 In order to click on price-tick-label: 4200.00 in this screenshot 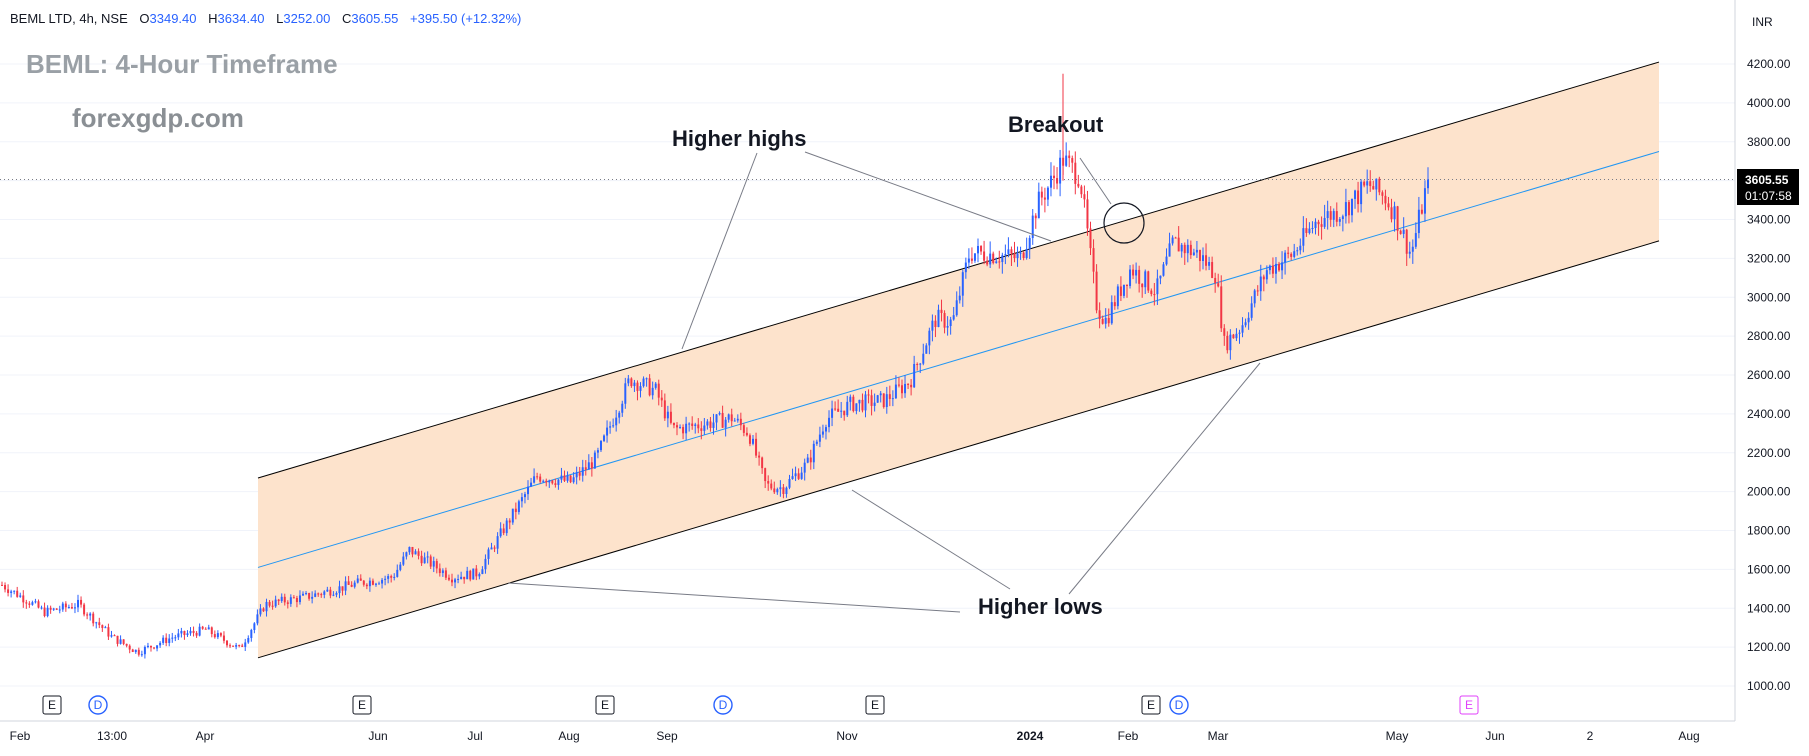, I will do `click(1769, 64)`.